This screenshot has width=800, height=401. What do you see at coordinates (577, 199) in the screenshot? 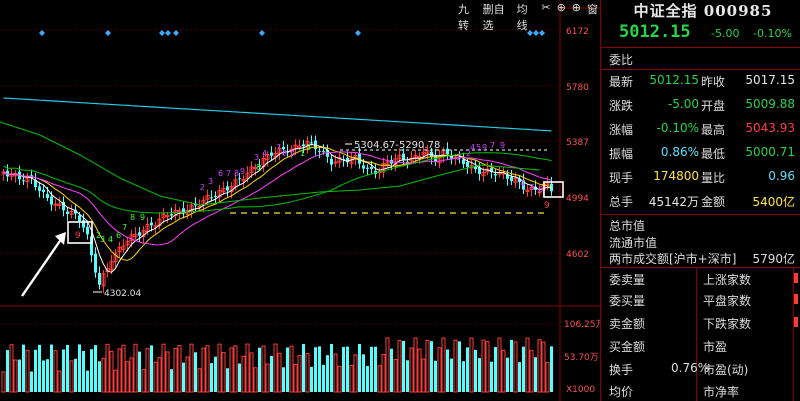
I see `price-axis-label: 4994` at bounding box center [577, 199].